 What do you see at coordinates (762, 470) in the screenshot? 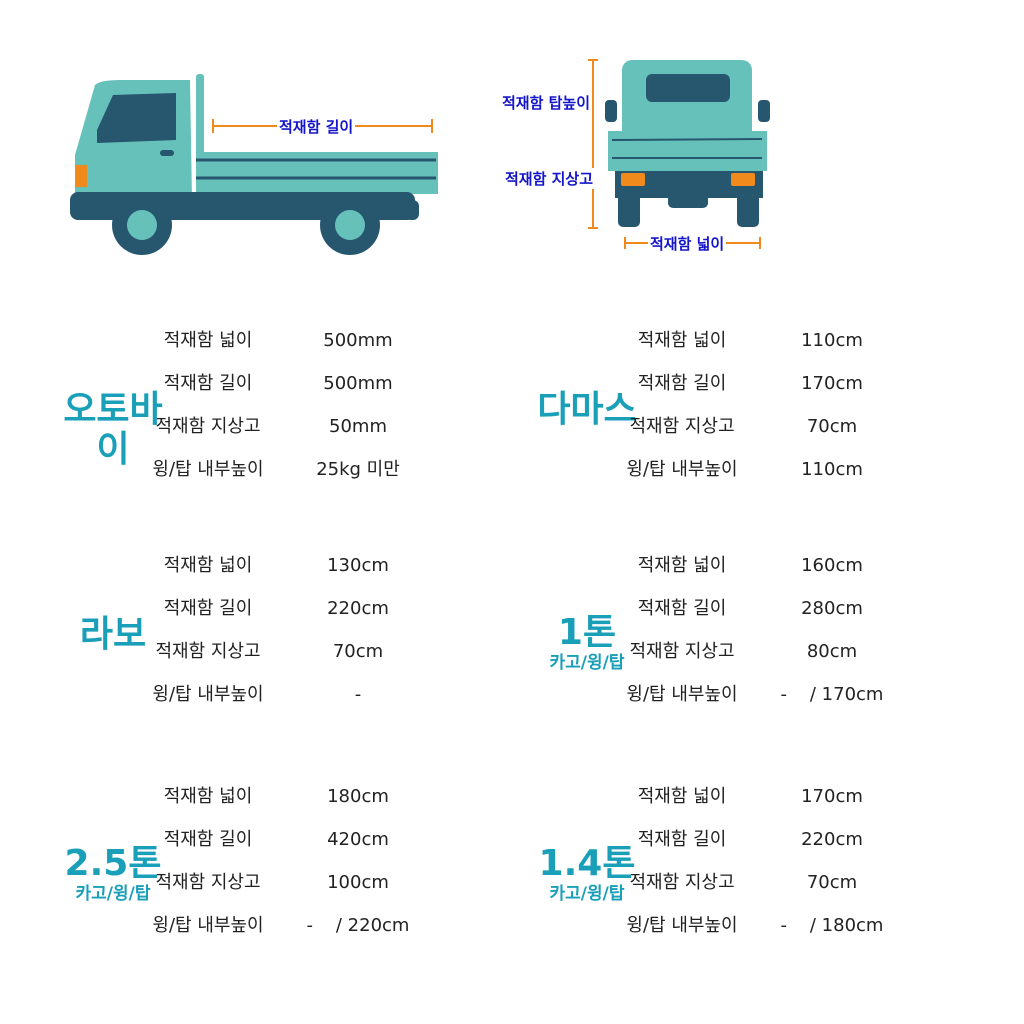
I see `spec-row: 윙/탑 내부높이 110cm` at bounding box center [762, 470].